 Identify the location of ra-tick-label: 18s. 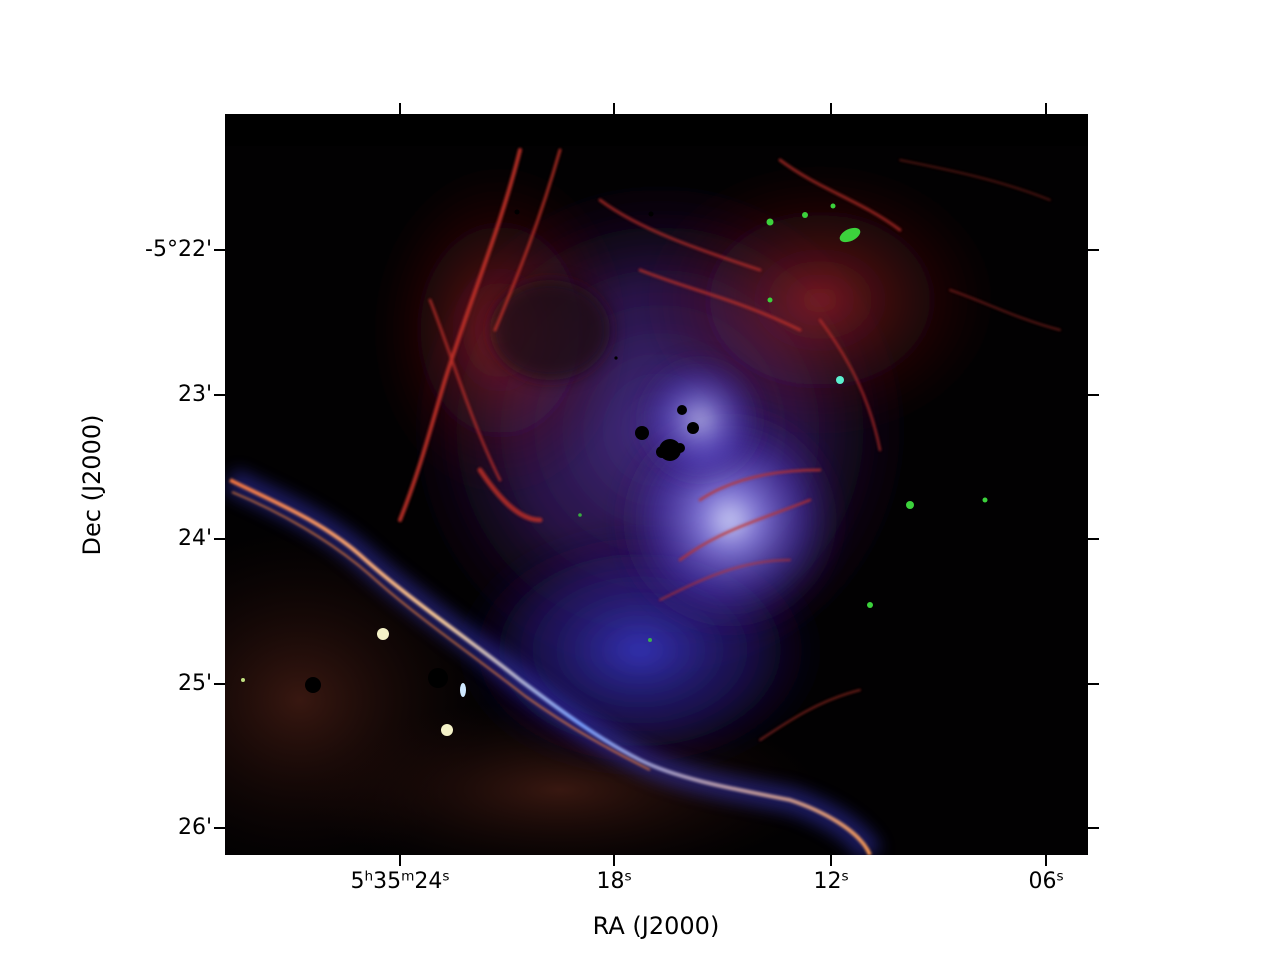
(614, 881).